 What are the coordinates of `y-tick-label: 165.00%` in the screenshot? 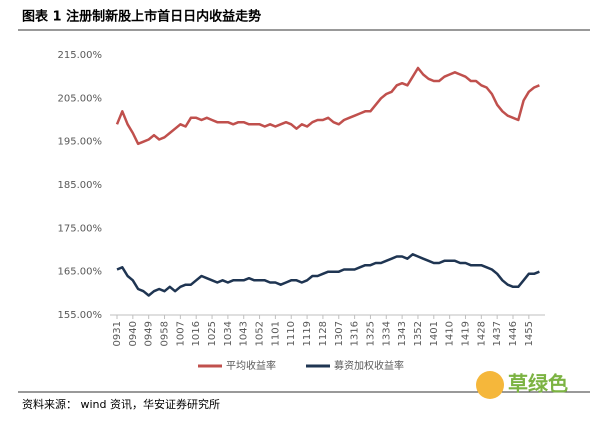 It's located at (80, 272).